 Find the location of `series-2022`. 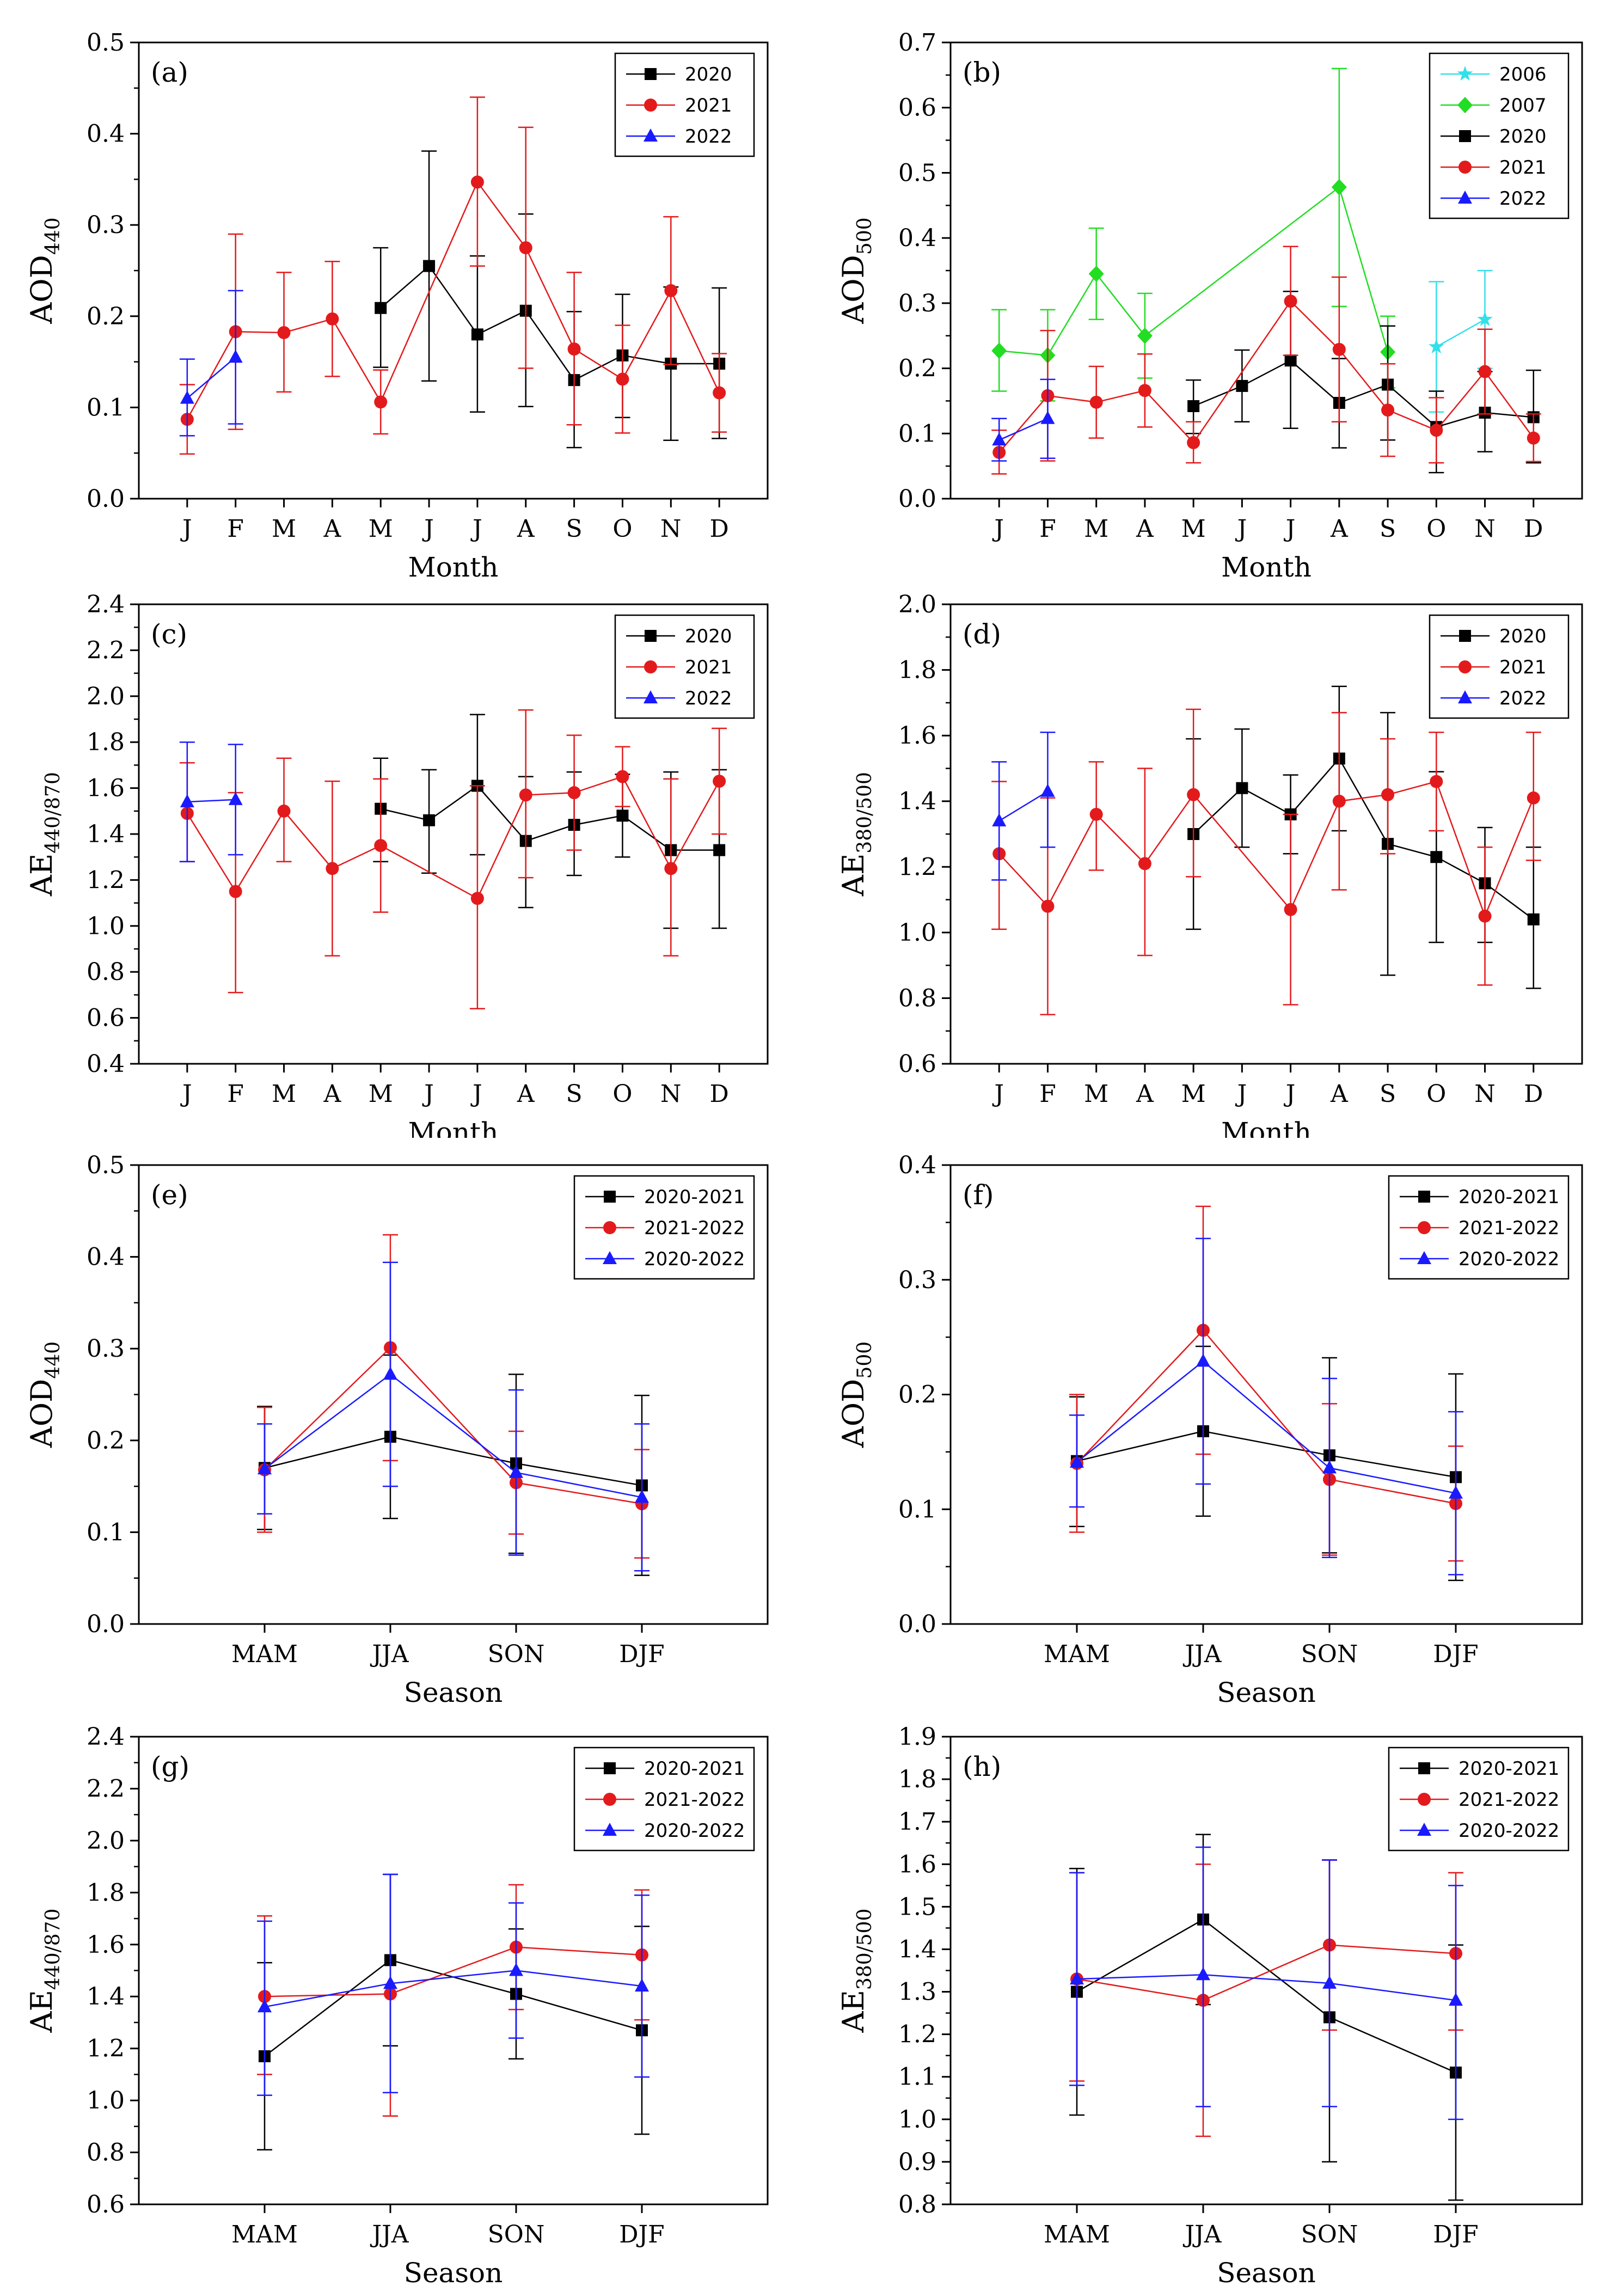

series-2022 is located at coordinates (211, 801).